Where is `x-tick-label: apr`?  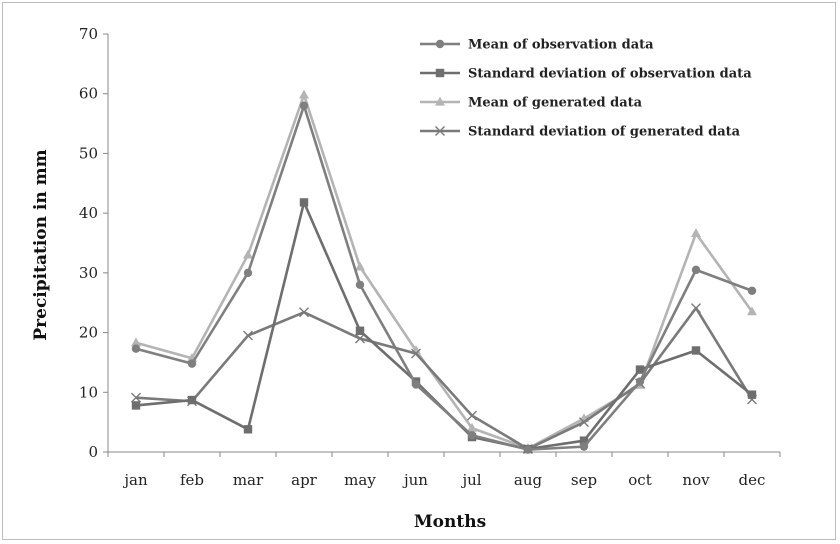
x-tick-label: apr is located at coordinates (304, 480).